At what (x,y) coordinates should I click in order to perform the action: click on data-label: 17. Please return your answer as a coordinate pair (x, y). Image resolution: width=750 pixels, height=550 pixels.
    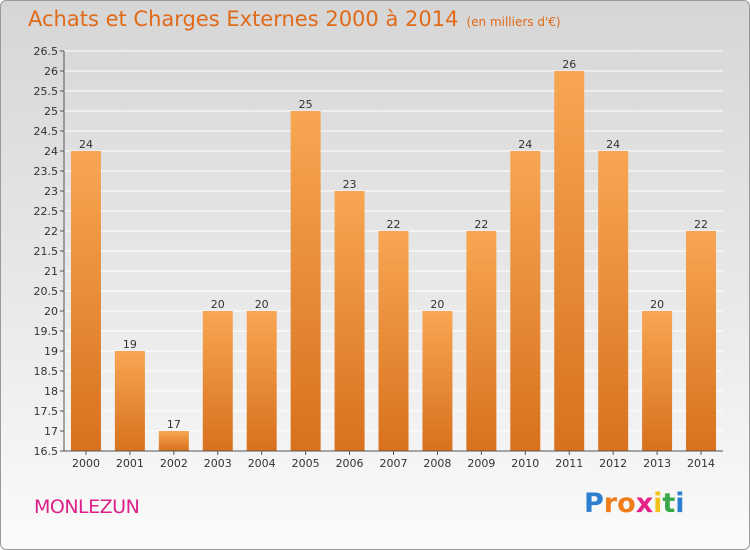
    Looking at the image, I should click on (174, 424).